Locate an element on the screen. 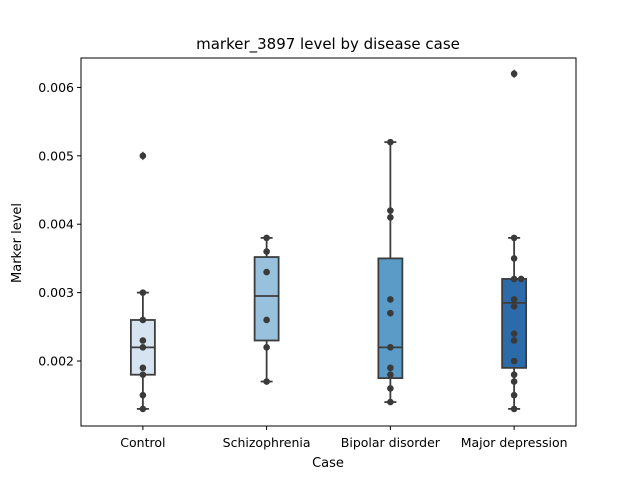  y-tick-label: 0.002 is located at coordinates (56, 361).